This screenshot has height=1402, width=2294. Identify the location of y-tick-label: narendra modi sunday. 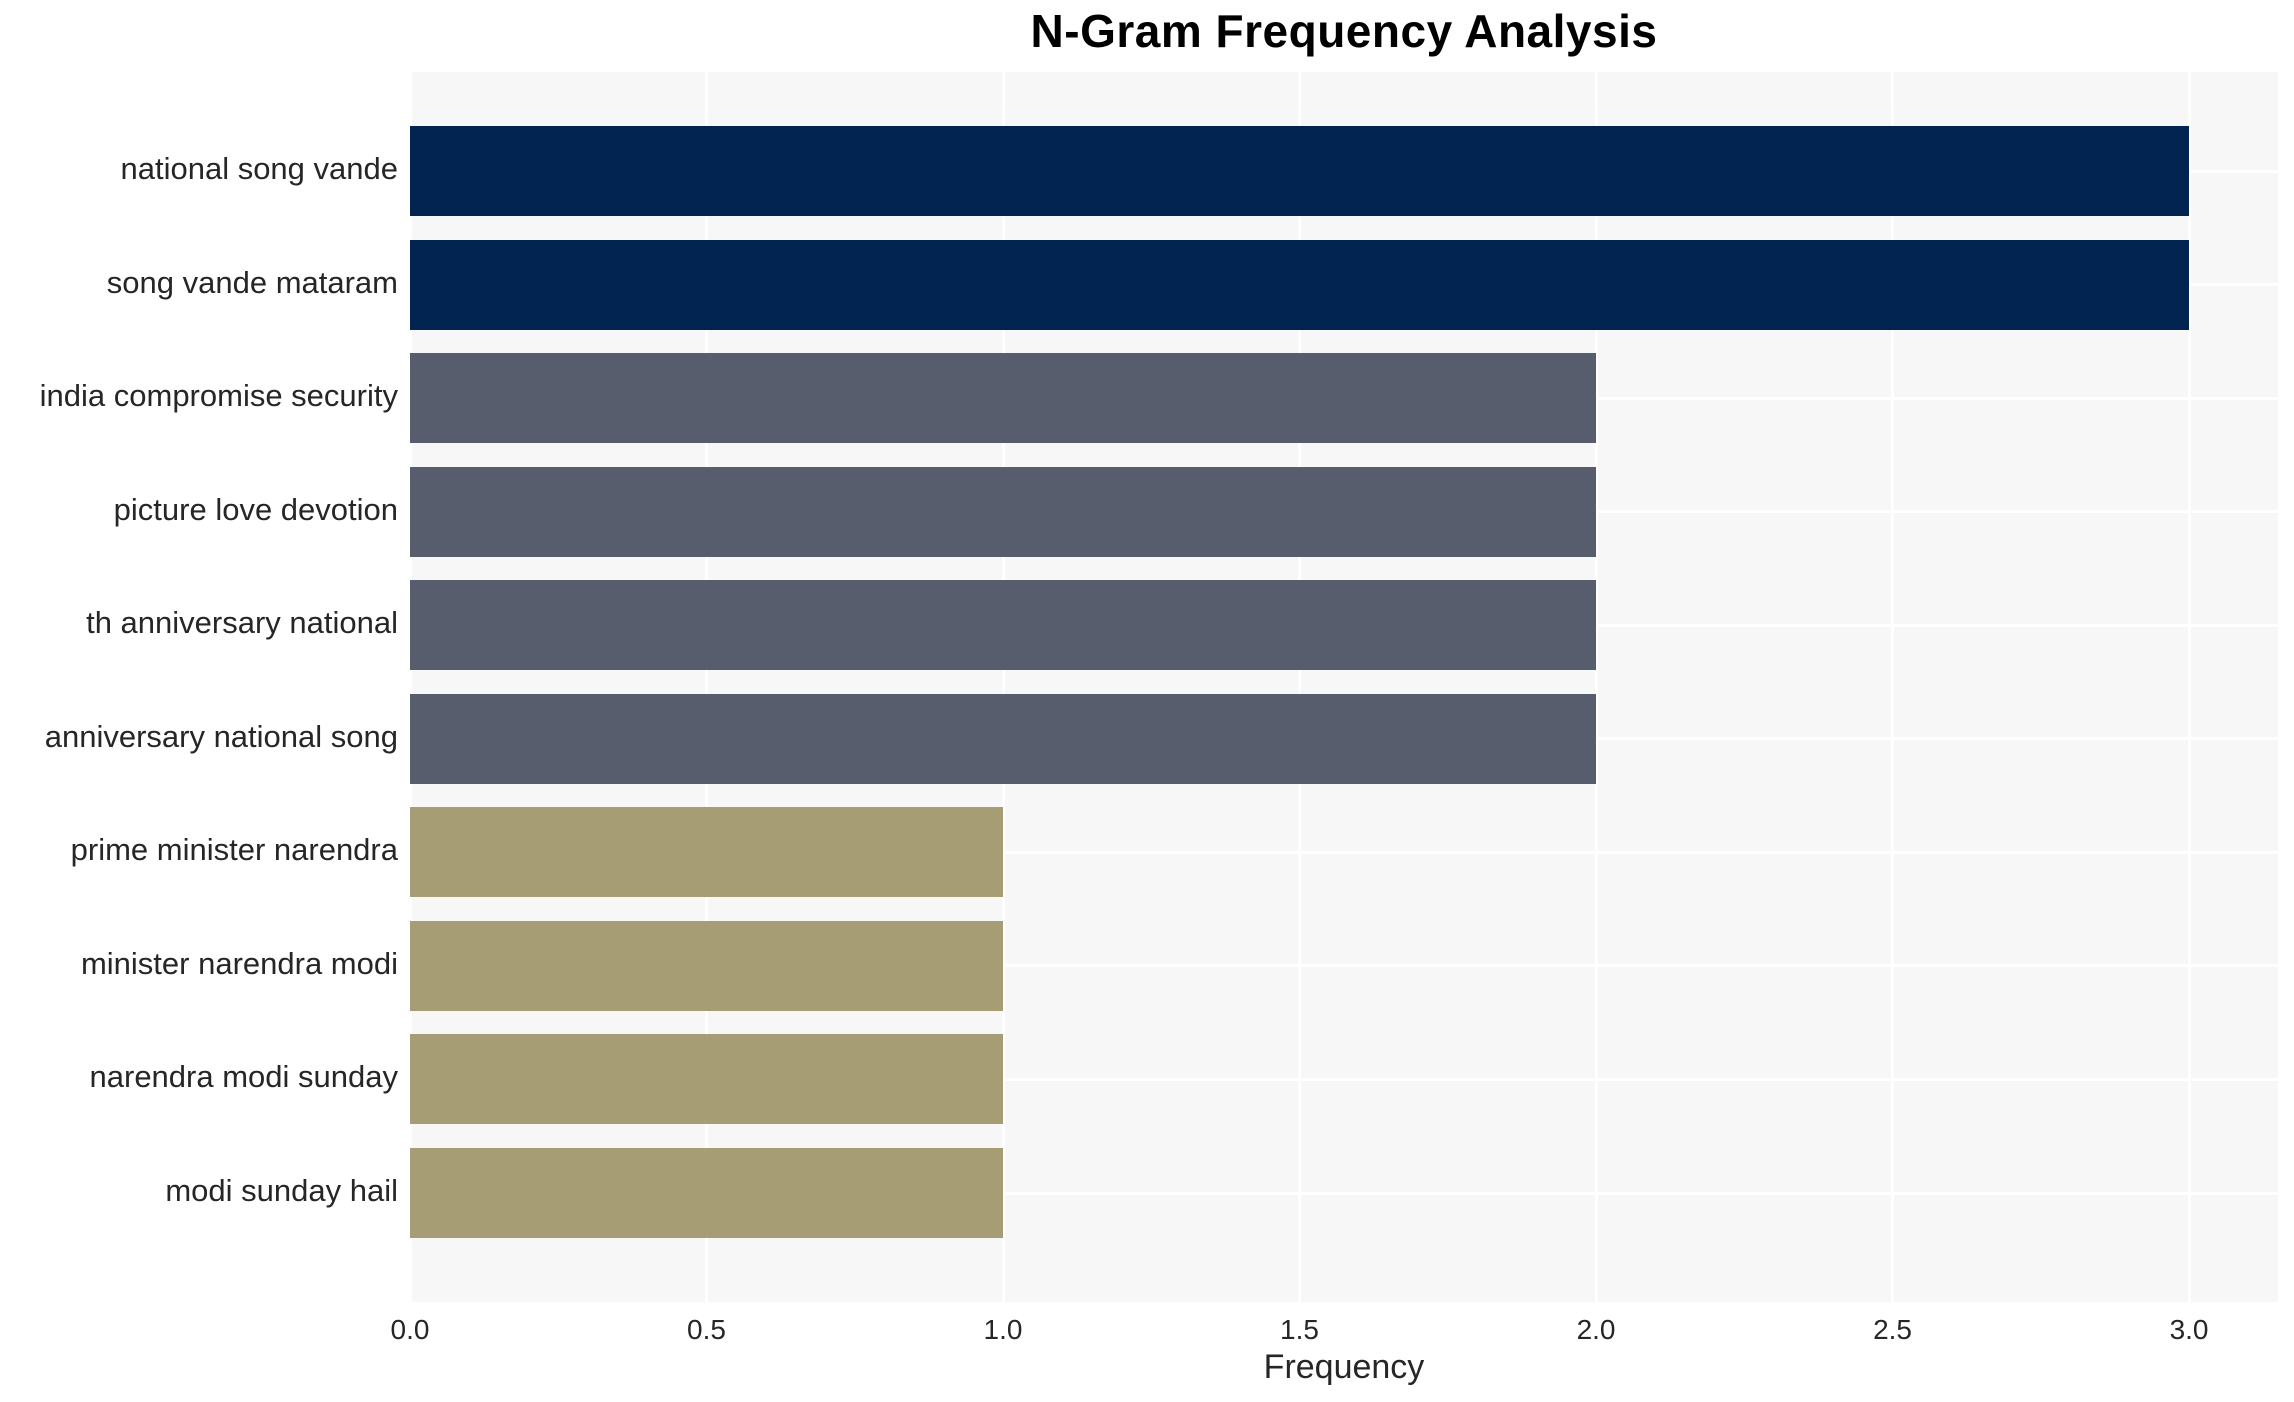
(243, 1077).